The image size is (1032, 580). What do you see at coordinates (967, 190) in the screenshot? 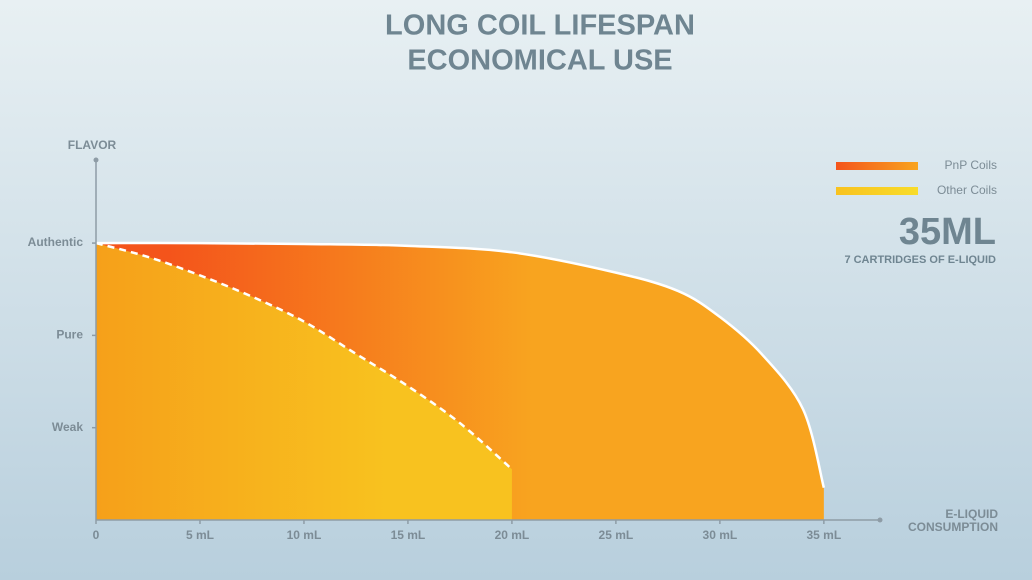
I see `legend-label: Other Coils` at bounding box center [967, 190].